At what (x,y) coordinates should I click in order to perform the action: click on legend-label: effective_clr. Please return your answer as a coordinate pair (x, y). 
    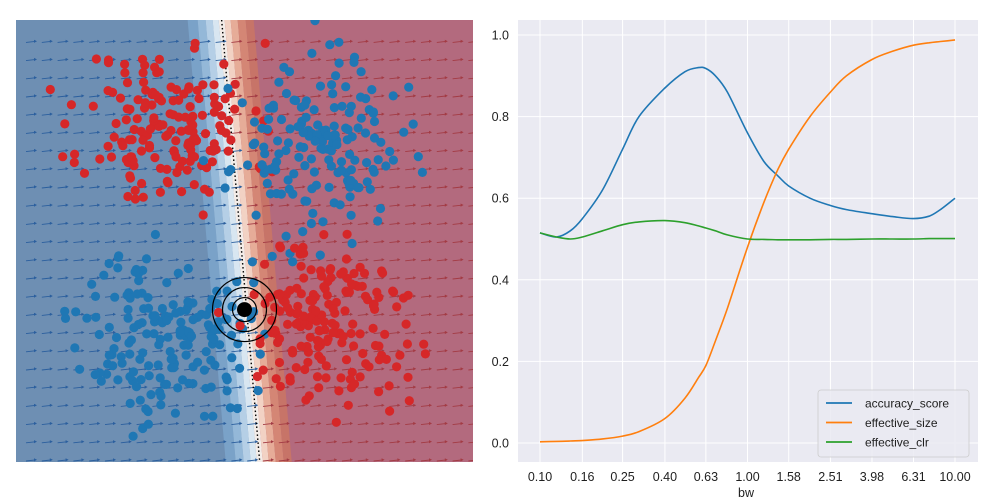
    Looking at the image, I should click on (897, 442).